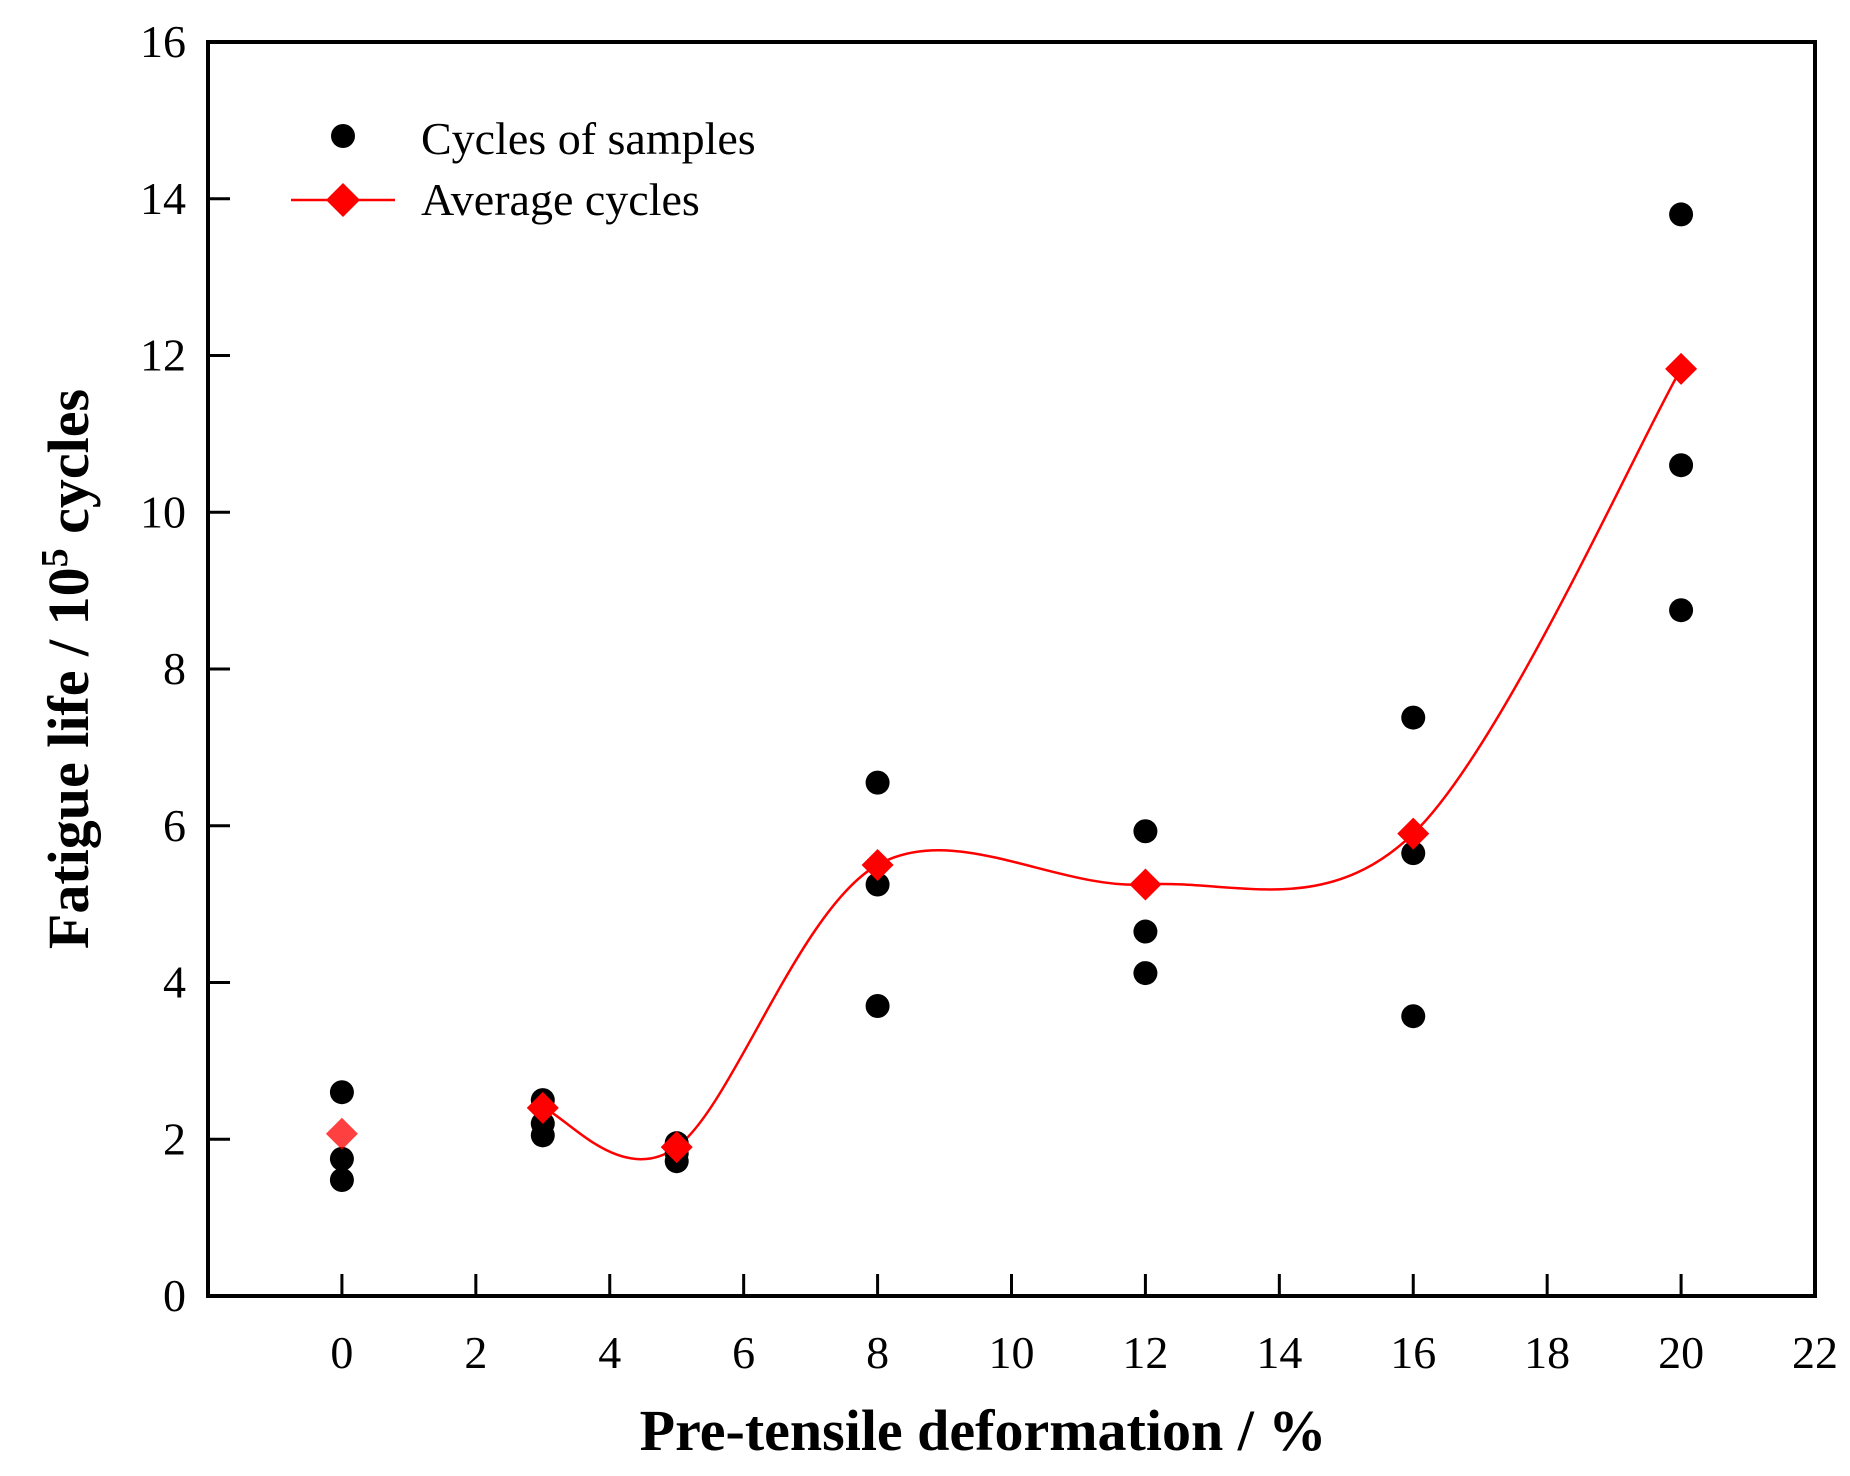  What do you see at coordinates (560, 199) in the screenshot?
I see `legend-label-average: Average cycles` at bounding box center [560, 199].